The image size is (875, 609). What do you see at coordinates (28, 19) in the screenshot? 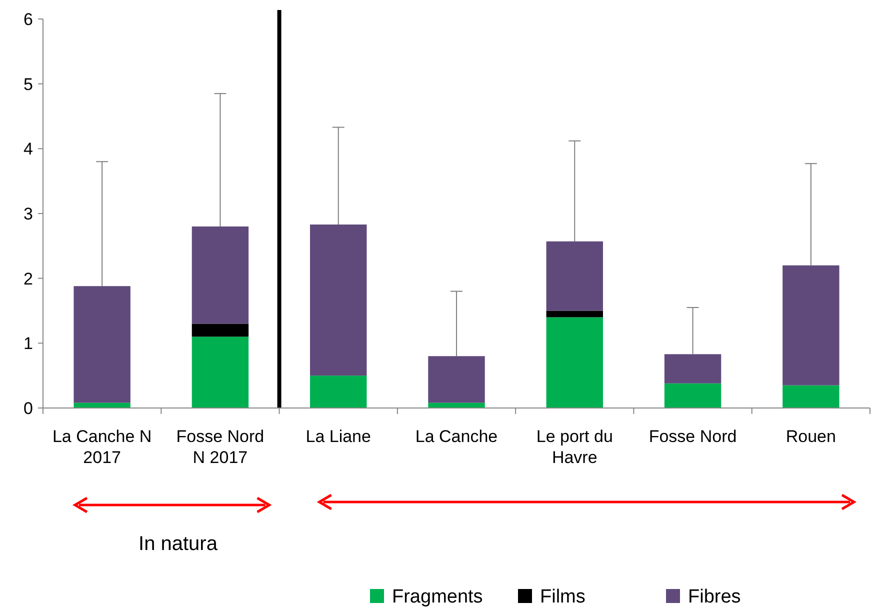
I see `y-tick-label: 6` at bounding box center [28, 19].